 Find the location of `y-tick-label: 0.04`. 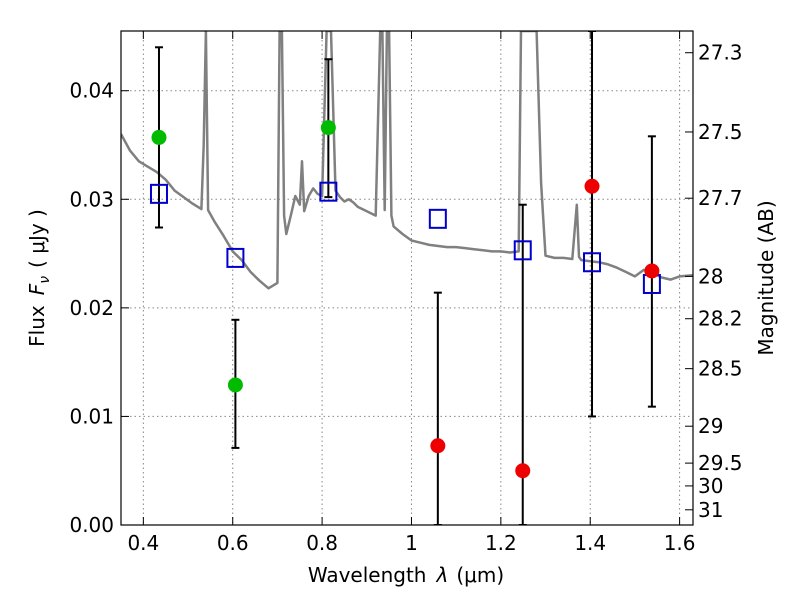

y-tick-label: 0.04 is located at coordinates (91, 91).